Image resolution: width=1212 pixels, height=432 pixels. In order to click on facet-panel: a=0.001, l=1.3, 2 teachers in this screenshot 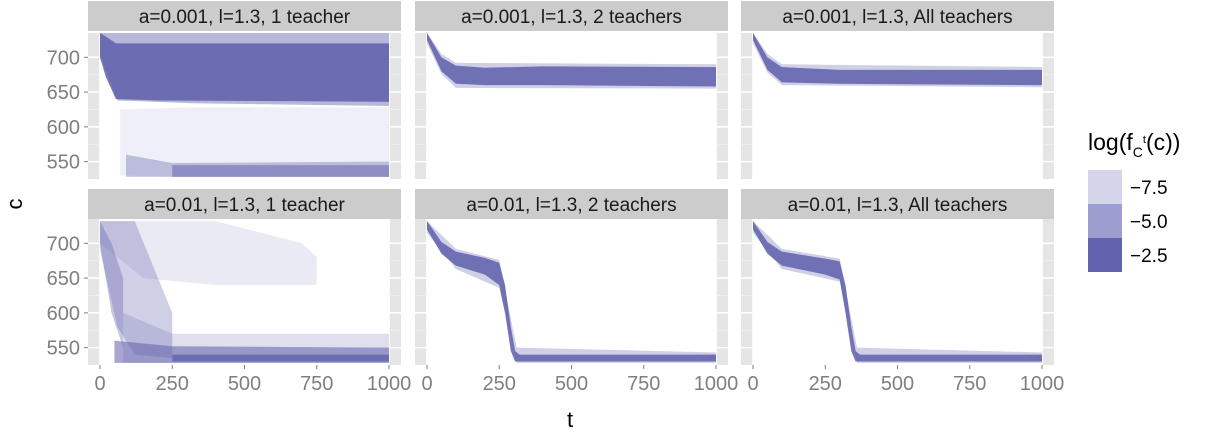, I will do `click(571, 90)`.